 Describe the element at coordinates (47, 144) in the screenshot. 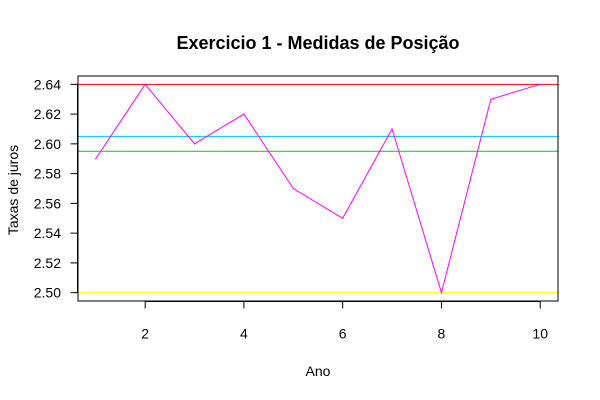

I see `y-tick-label: 2.60` at that location.